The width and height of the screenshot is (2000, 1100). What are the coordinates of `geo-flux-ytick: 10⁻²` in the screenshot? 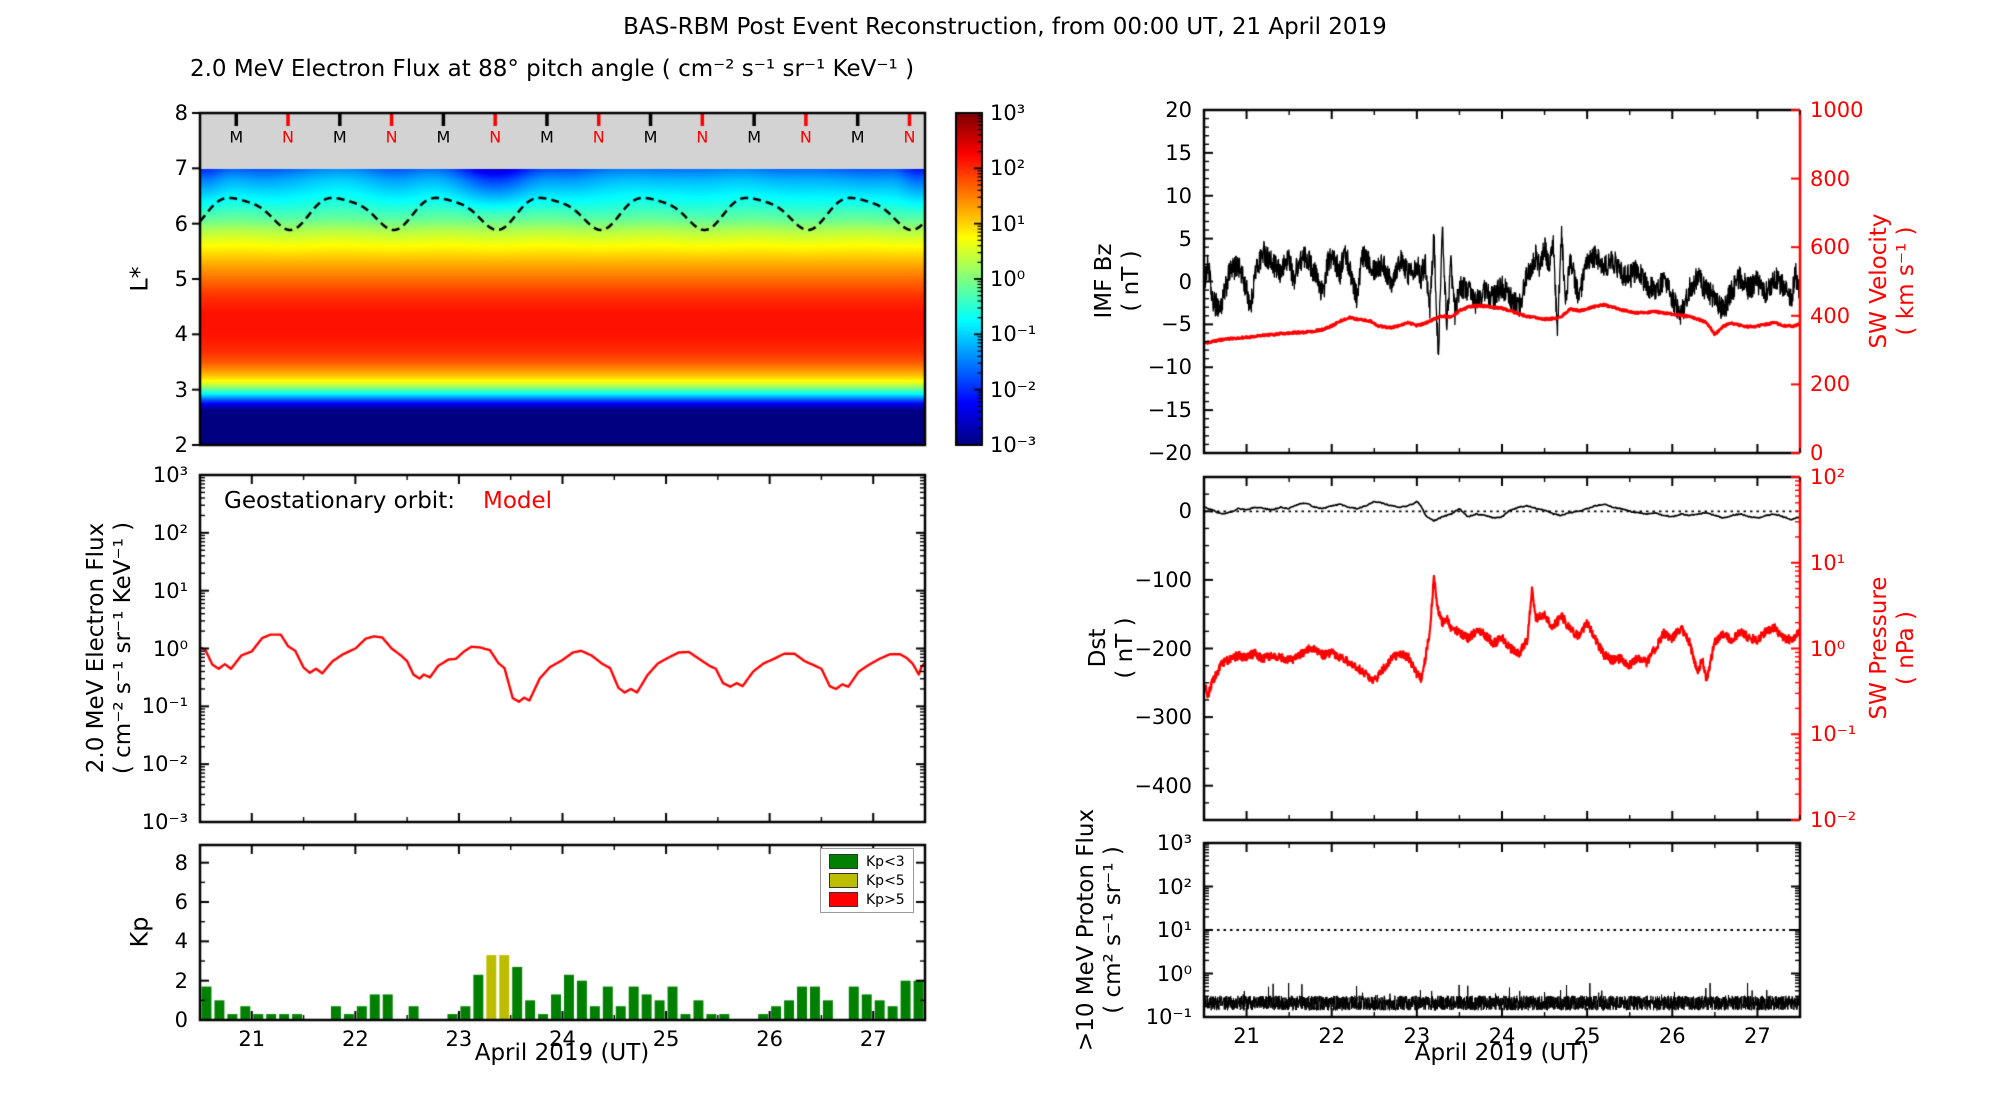 It's located at (164, 764).